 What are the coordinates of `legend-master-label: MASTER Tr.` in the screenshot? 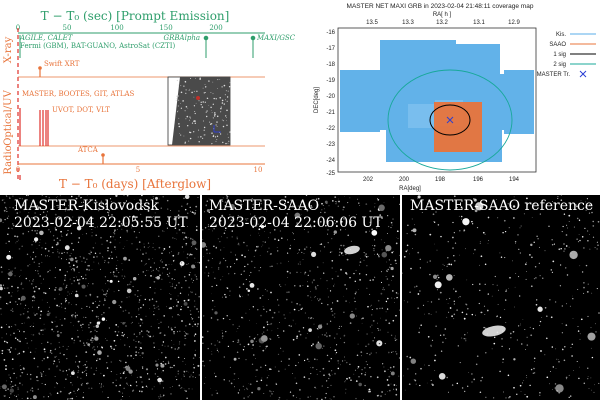 It's located at (554, 75).